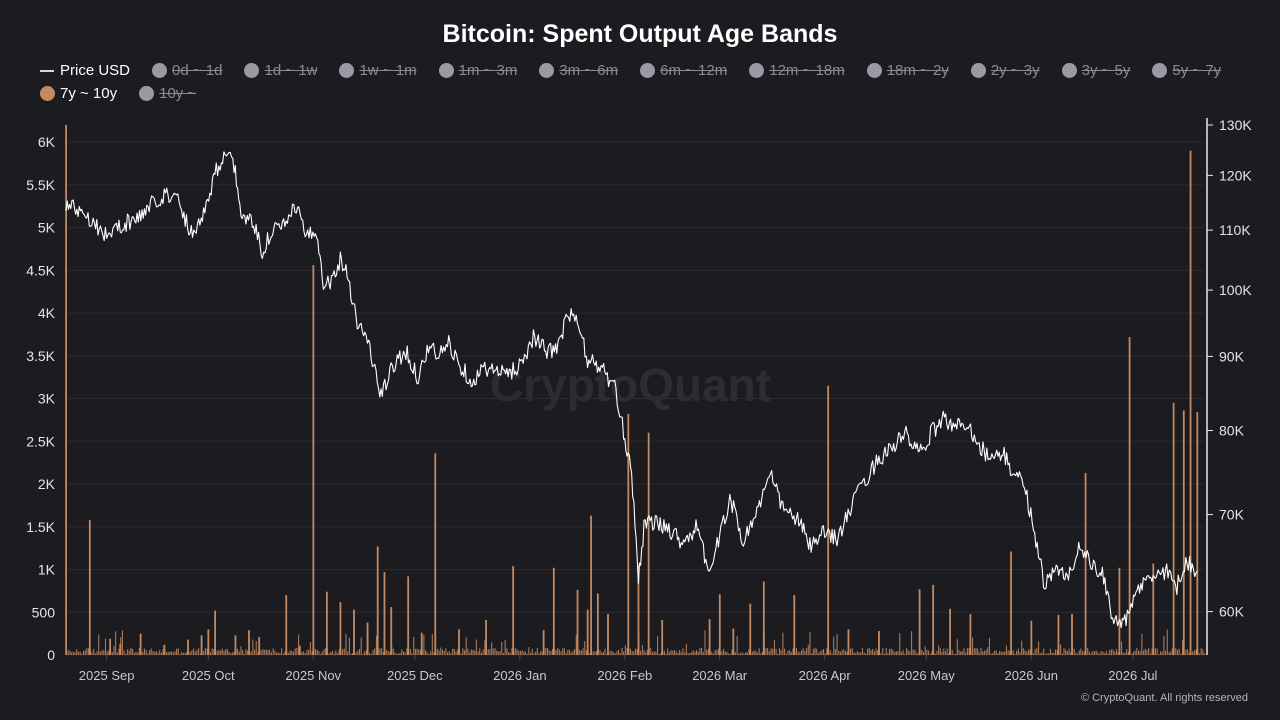 This screenshot has width=1280, height=720. I want to click on left-axis: 0 500 1K 1.5K 2K 2.5K 3K 3.5K 4K 4.5K 5K 5.5K 6K, so click(40, 398).